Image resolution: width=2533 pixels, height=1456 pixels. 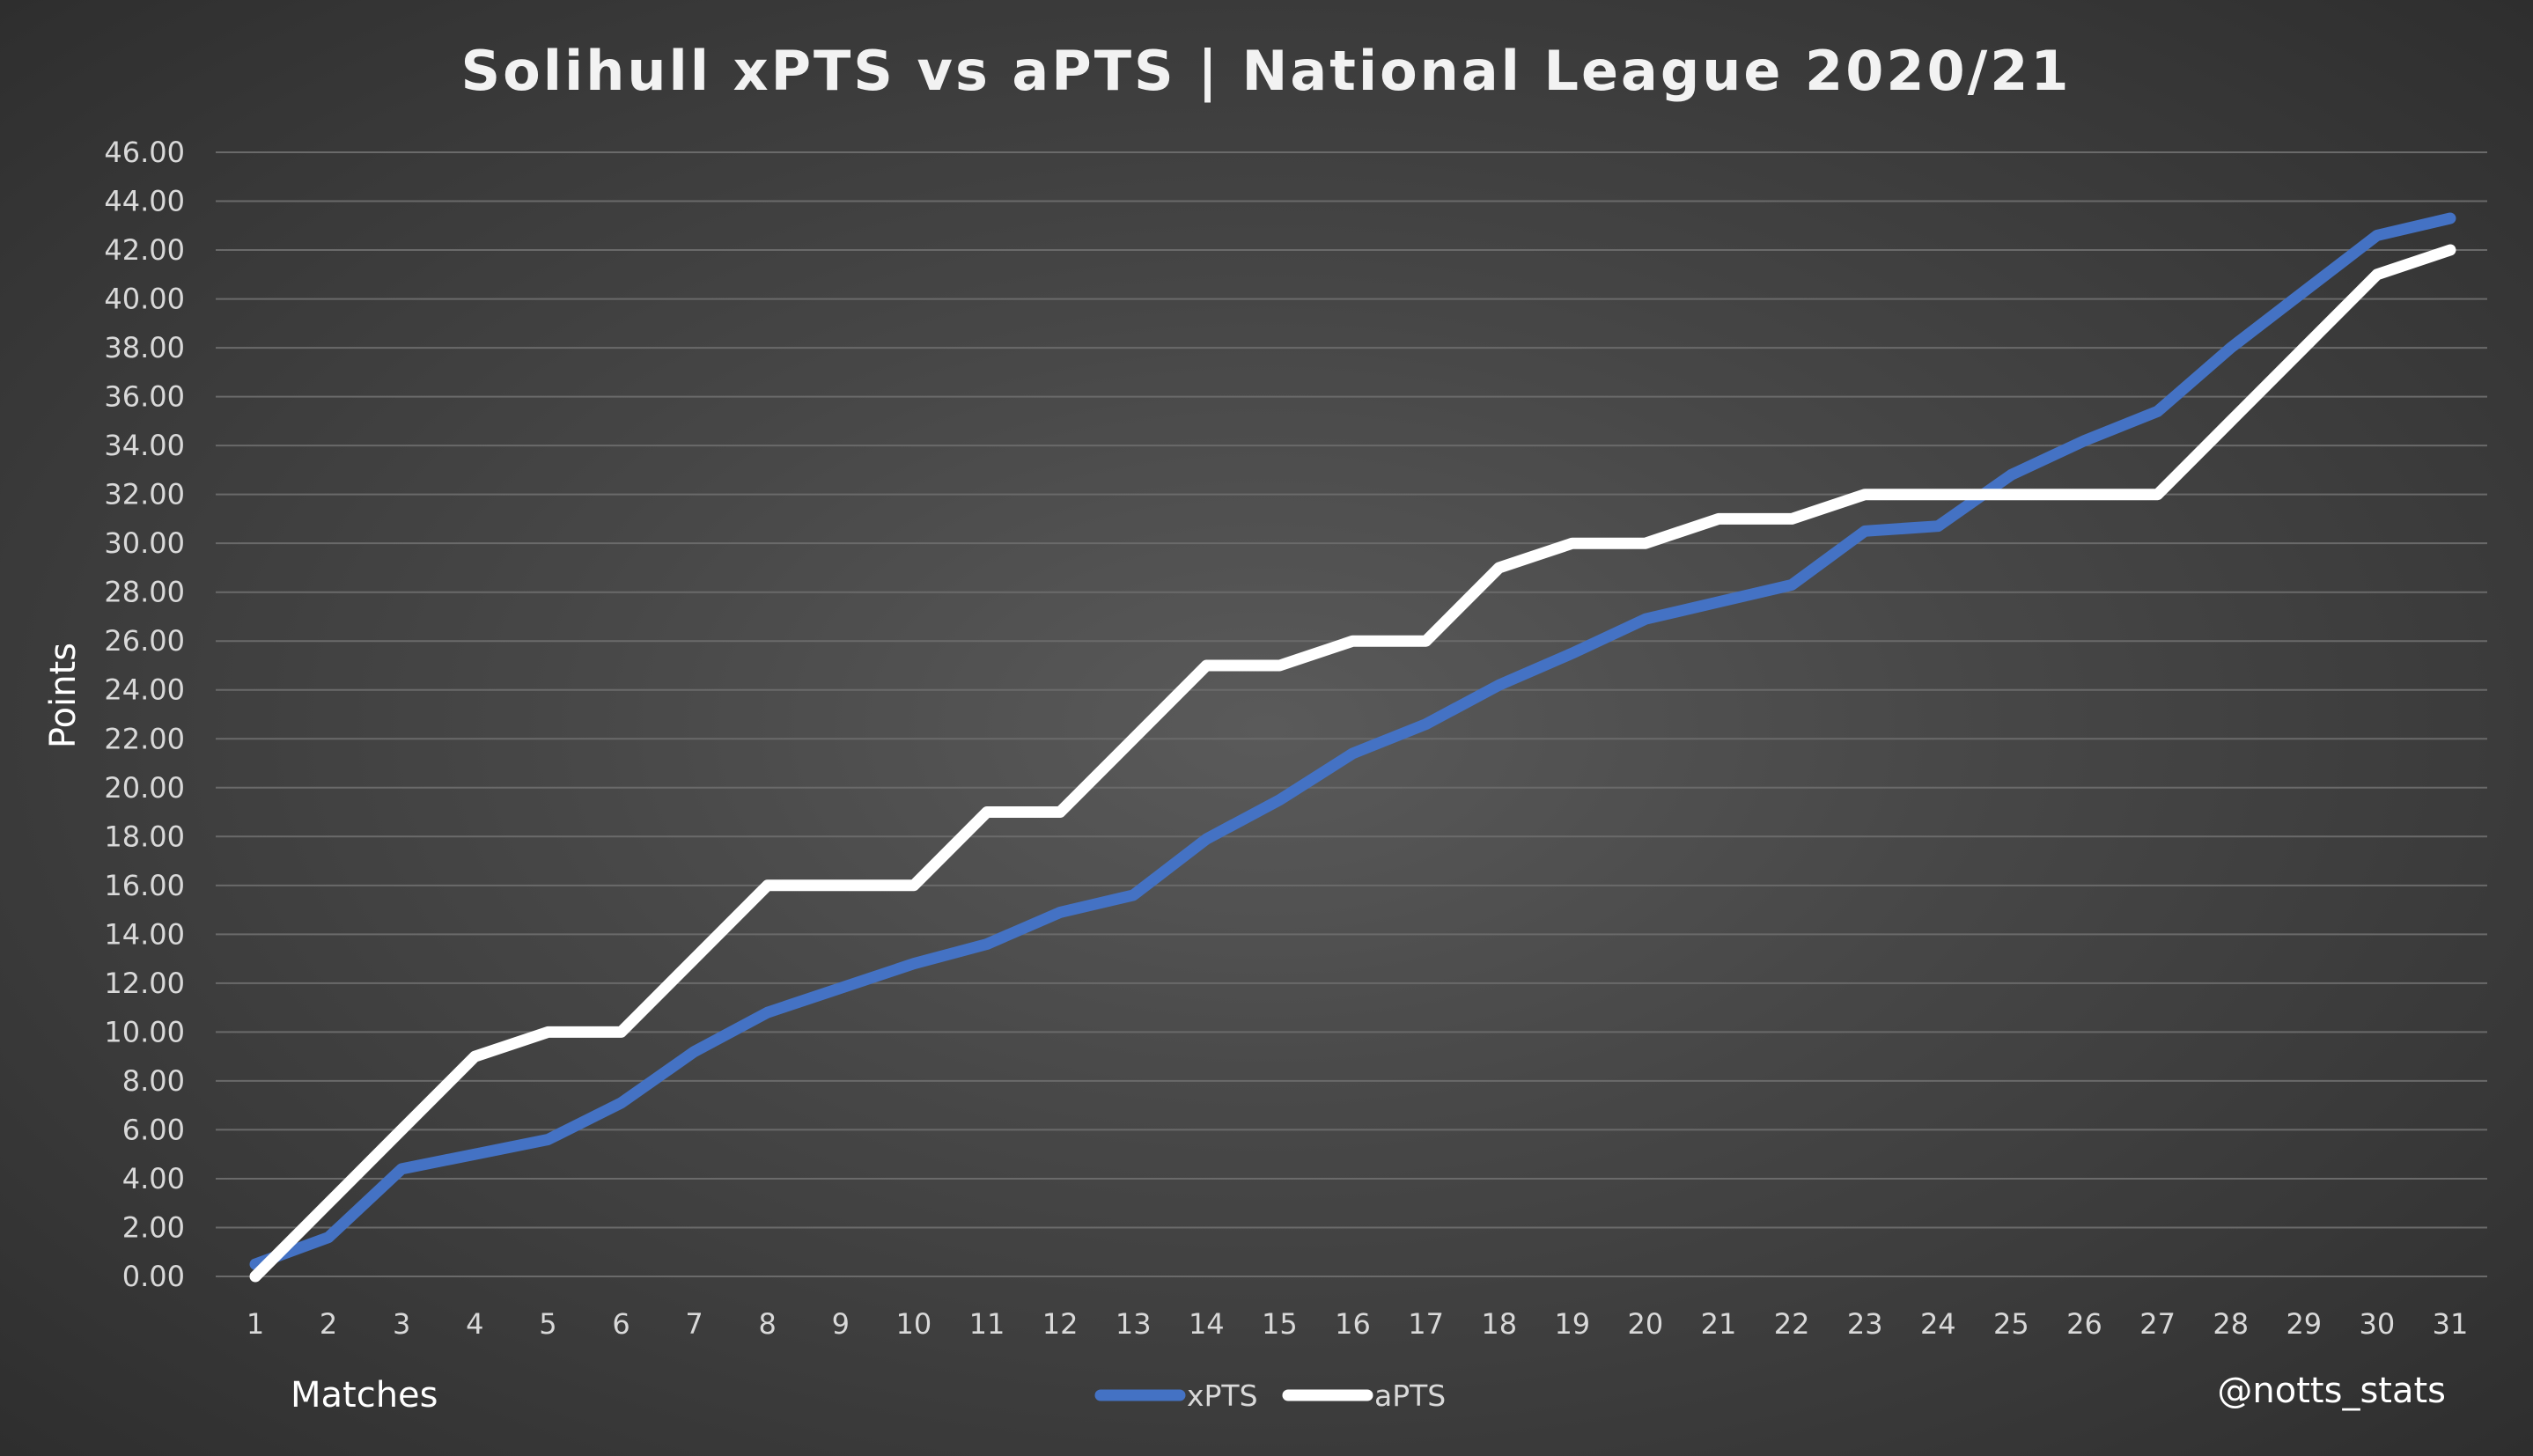 What do you see at coordinates (2231, 1324) in the screenshot?
I see `x-tick-label: 28` at bounding box center [2231, 1324].